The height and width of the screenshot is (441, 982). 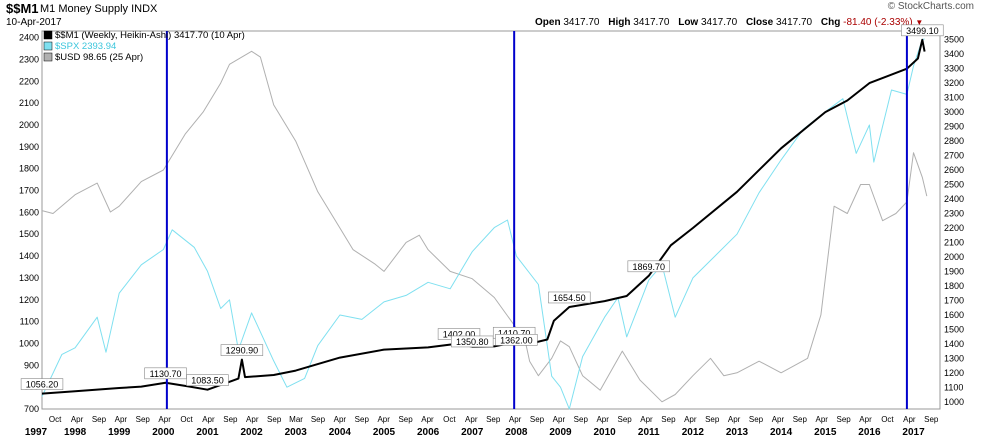 I want to click on low-label: Low, so click(x=688, y=22).